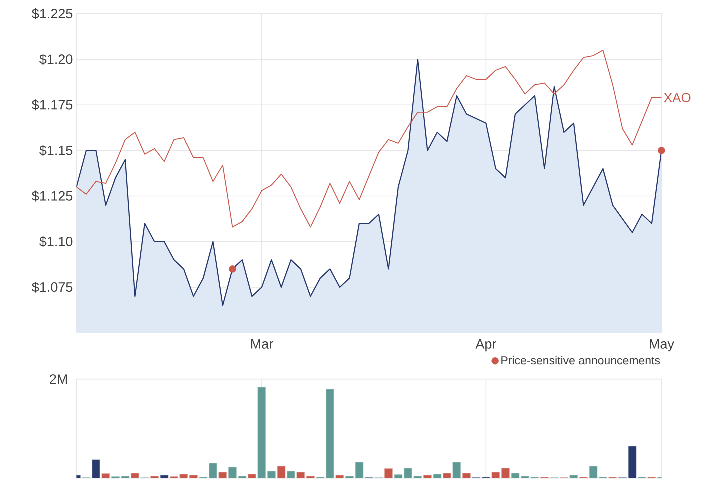 The width and height of the screenshot is (725, 494). Describe the element at coordinates (262, 344) in the screenshot. I see `x-tick-label: Mar` at that location.